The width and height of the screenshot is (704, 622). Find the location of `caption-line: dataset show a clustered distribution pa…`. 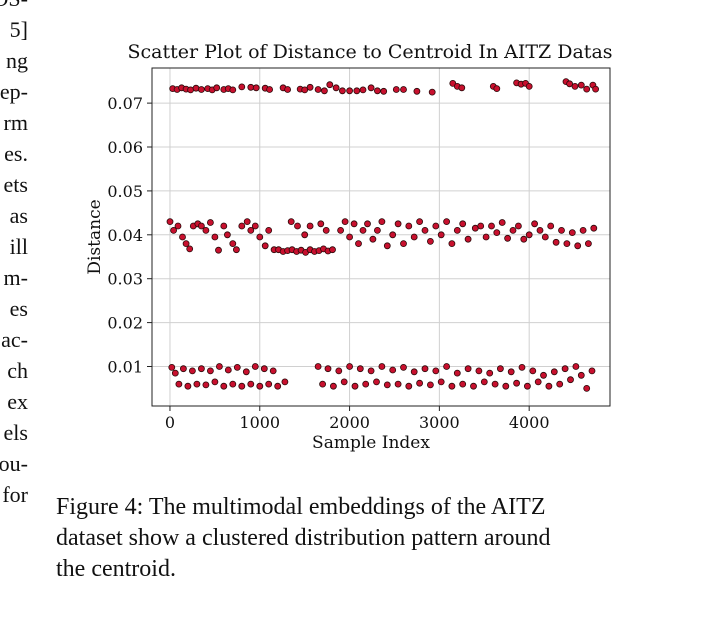

caption-line: dataset show a clustered distribution pa… is located at coordinates (303, 538).